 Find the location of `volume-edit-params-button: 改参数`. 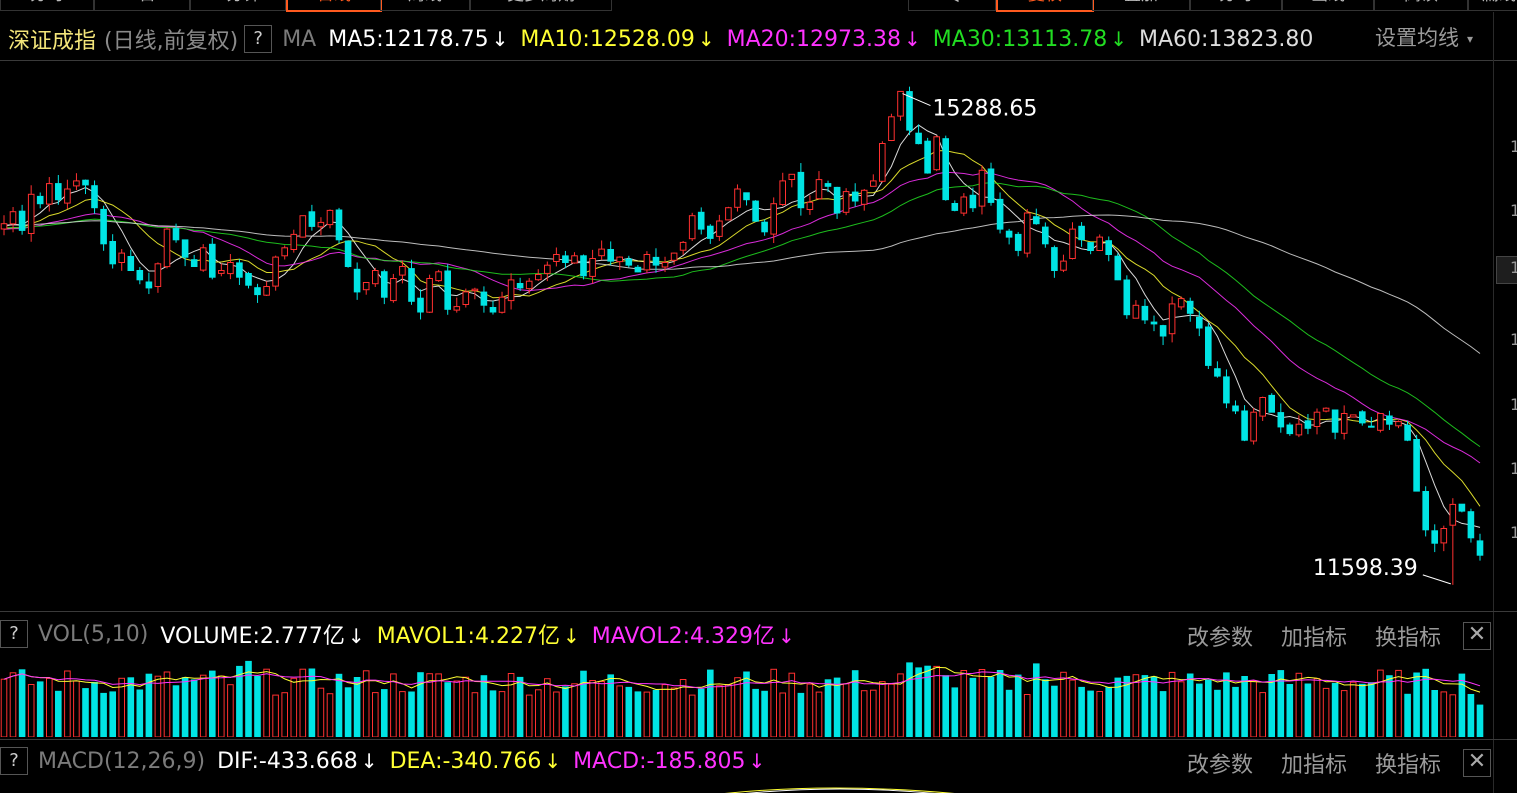

volume-edit-params-button: 改参数 is located at coordinates (1219, 638).